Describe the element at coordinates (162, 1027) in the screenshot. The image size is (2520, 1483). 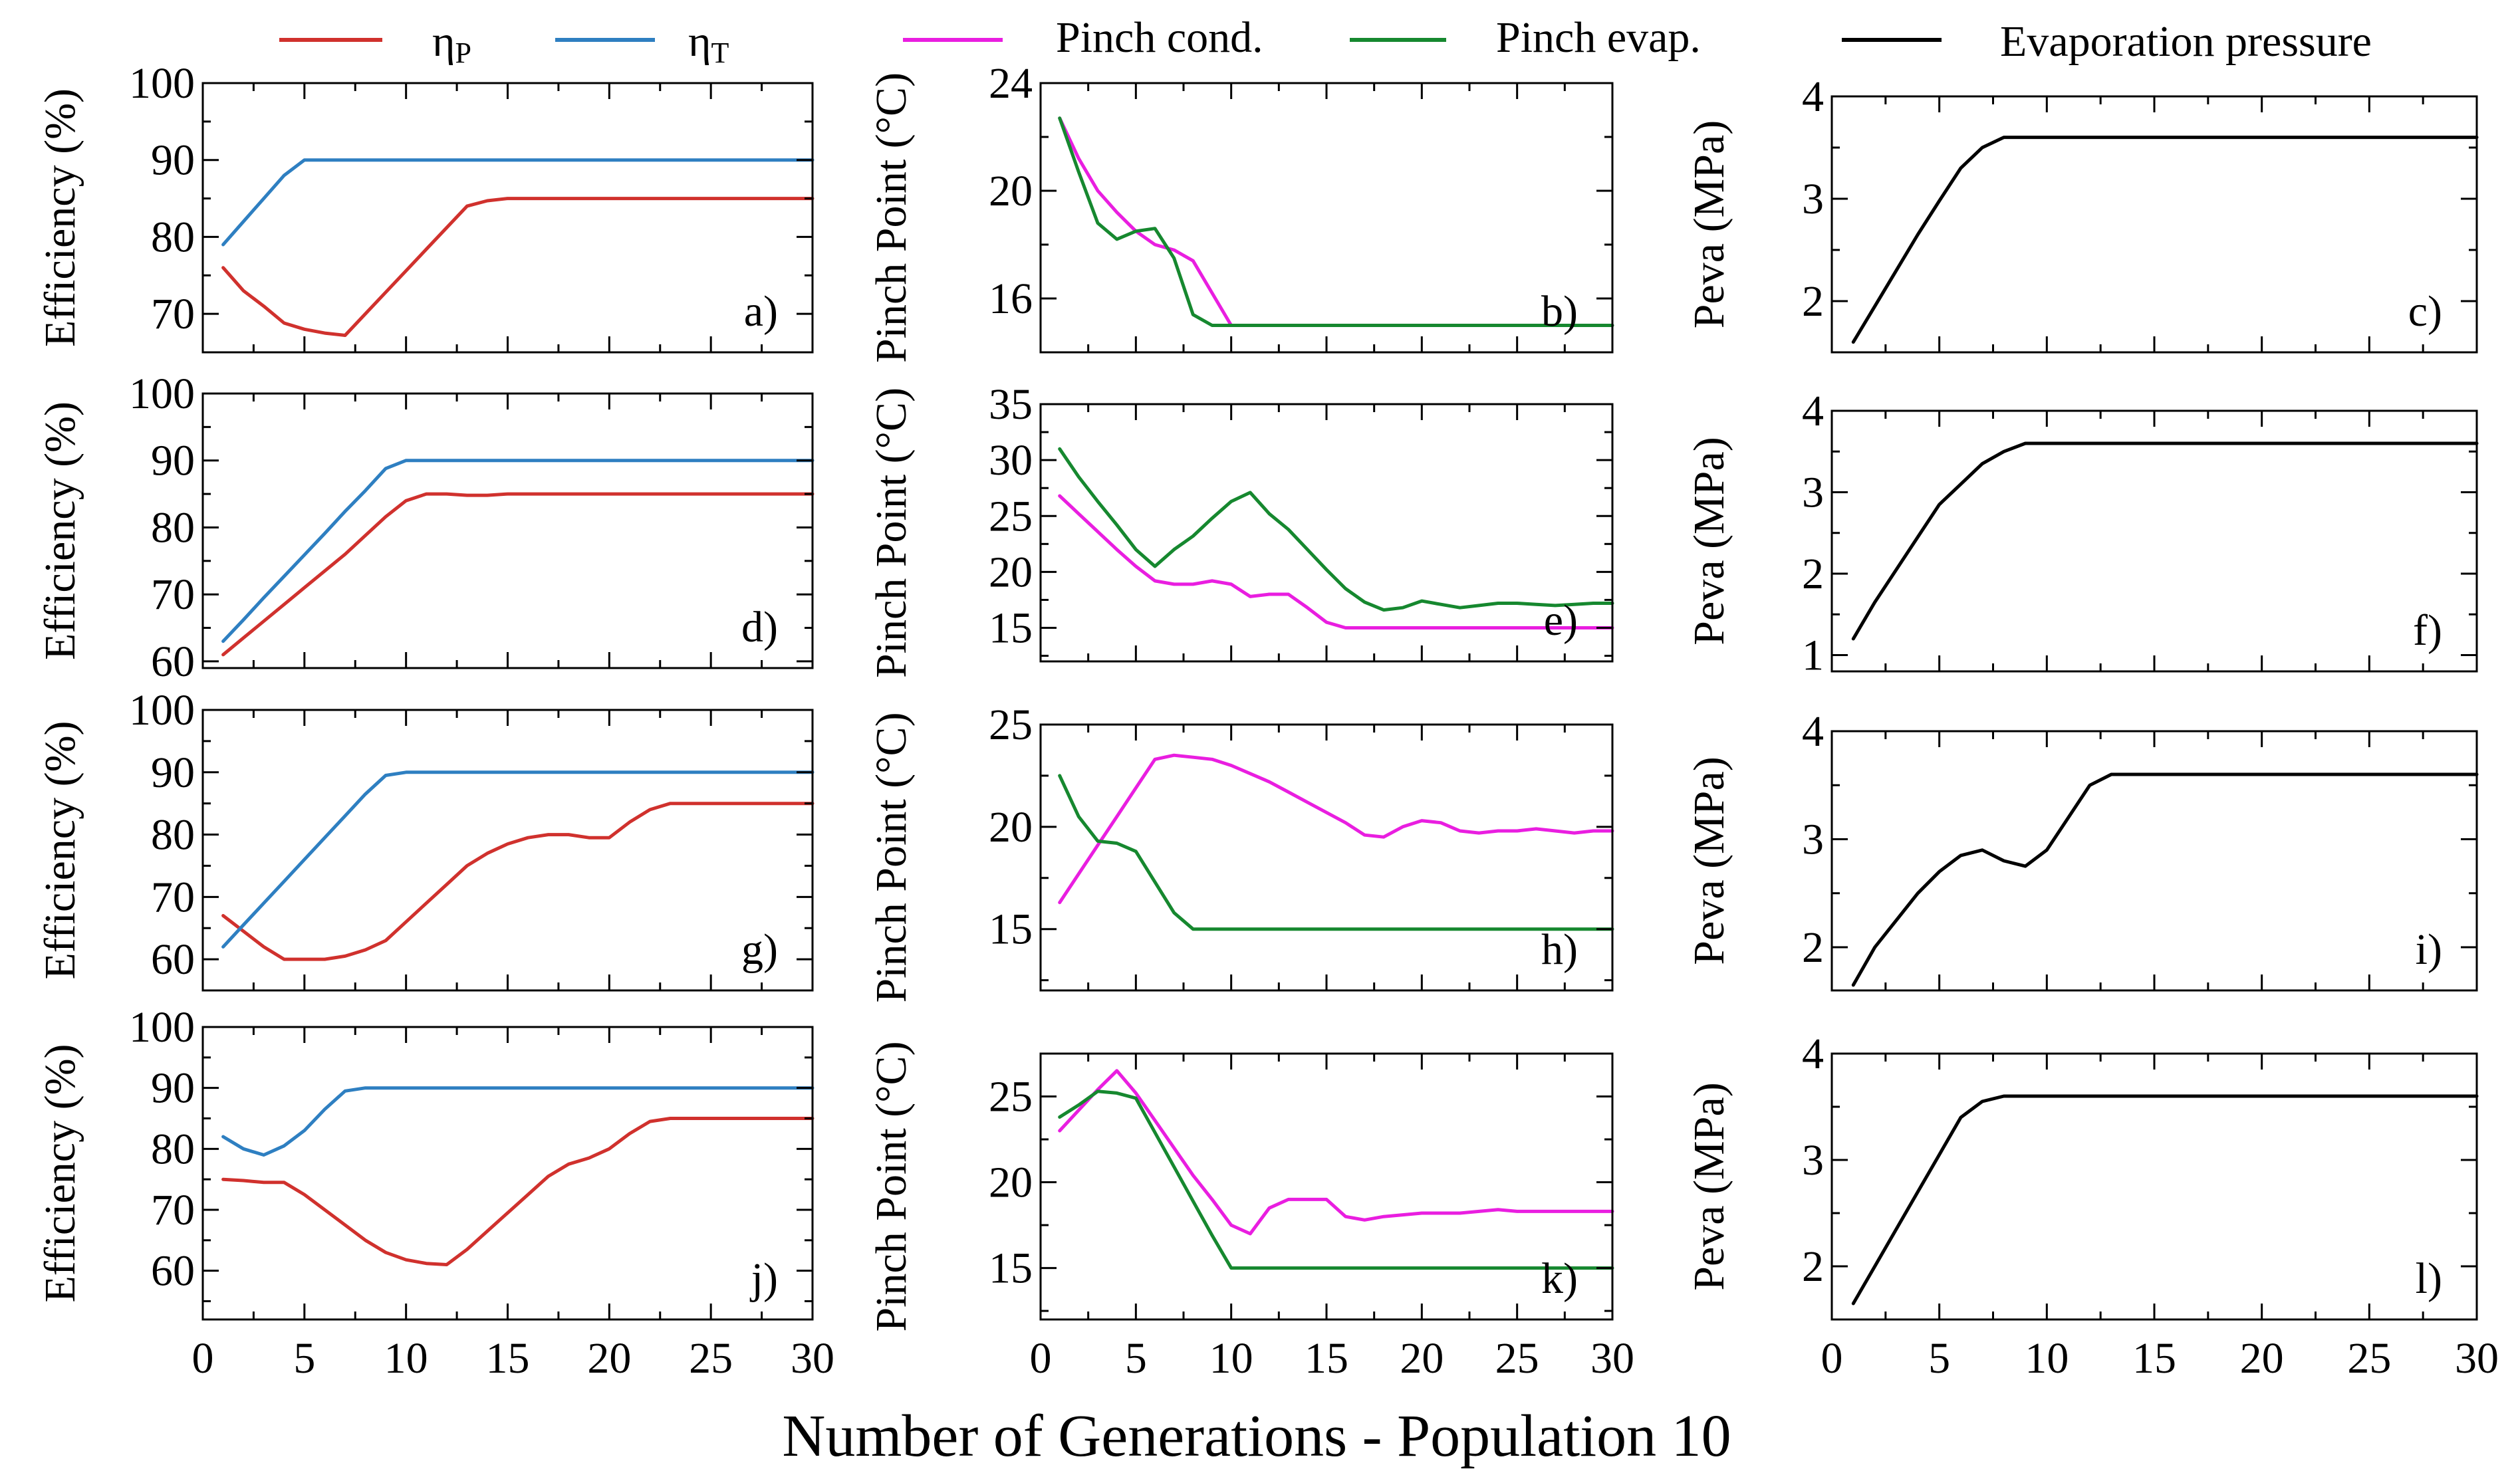
I see `y-tick-label-j: 100` at that location.